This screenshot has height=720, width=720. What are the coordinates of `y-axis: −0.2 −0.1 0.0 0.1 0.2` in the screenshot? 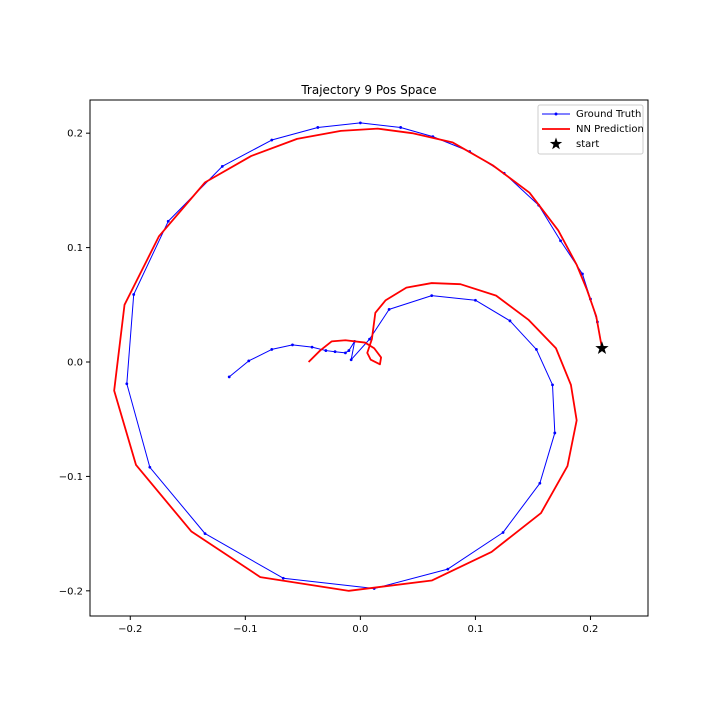 It's located at (74, 363).